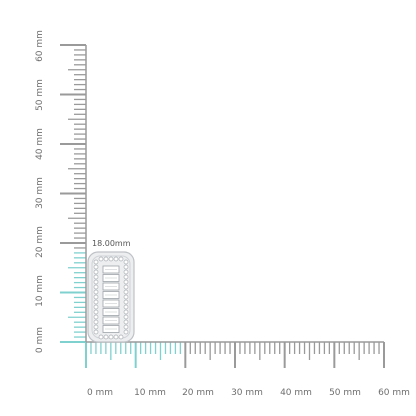  What do you see at coordinates (40, 95) in the screenshot?
I see `y-label-50: 50 mm` at bounding box center [40, 95].